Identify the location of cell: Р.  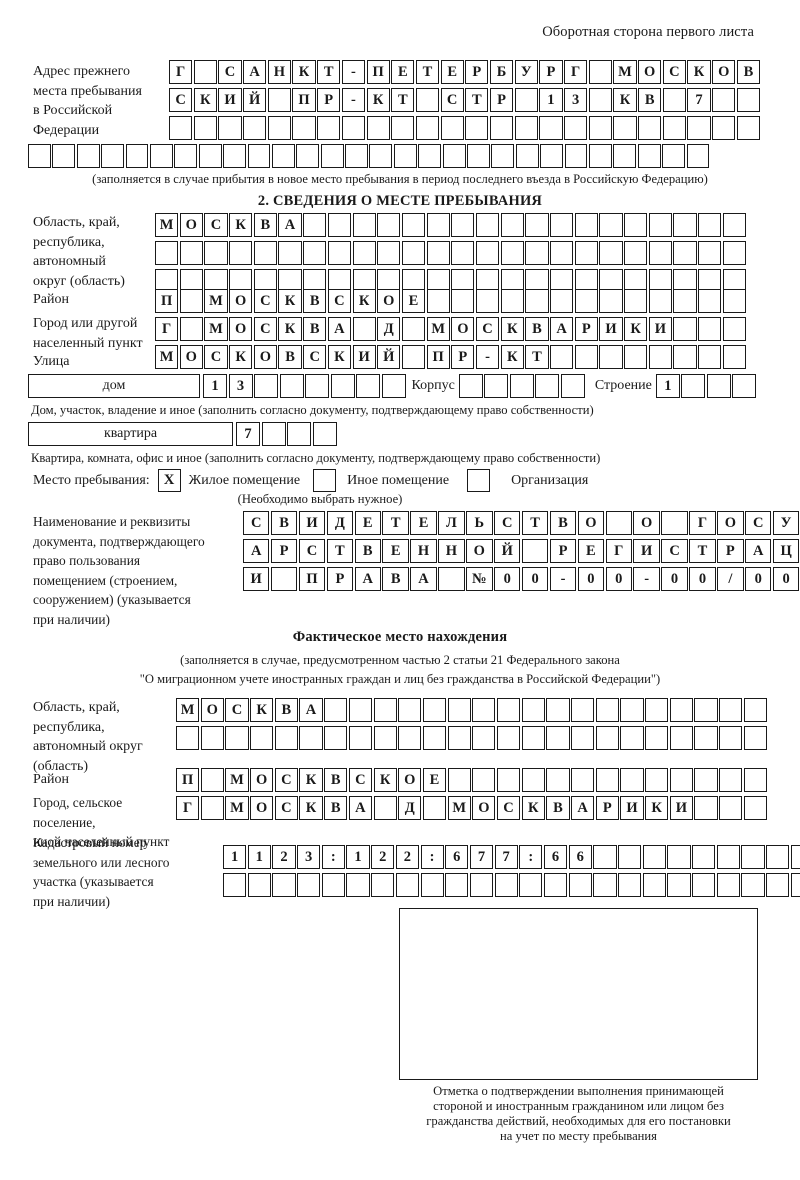
(501, 100).